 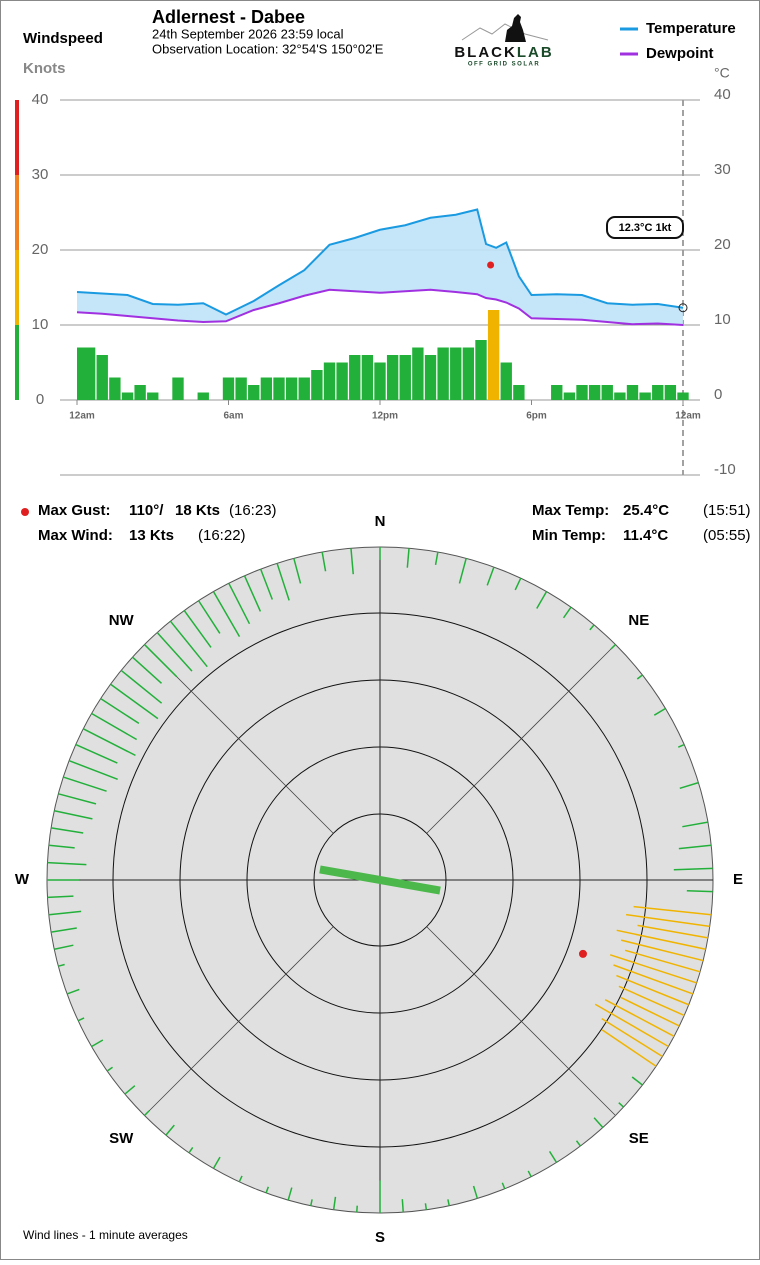 I want to click on stat-label: Max Gust:, so click(x=74, y=510).